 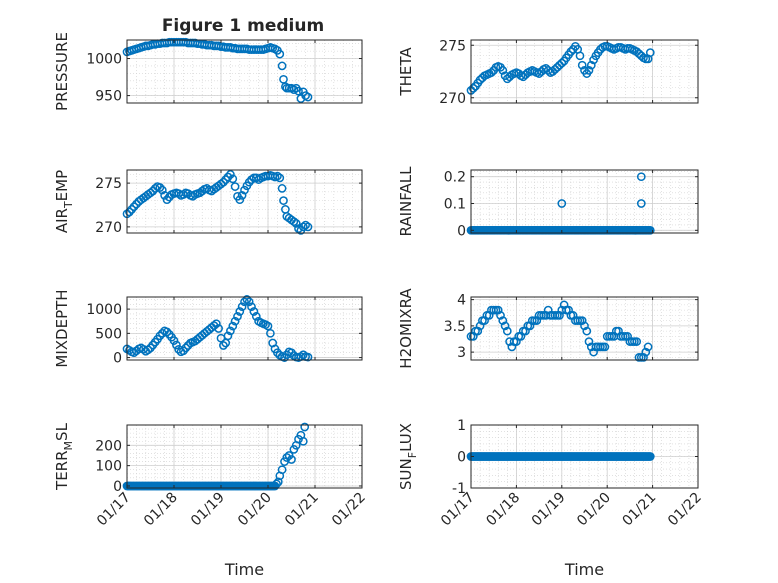 I want to click on terr-msl-y-tick-label: 0, so click(x=117, y=487).